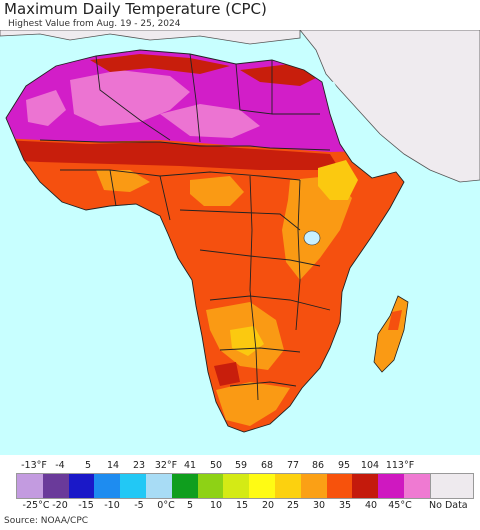  Describe the element at coordinates (190, 465) in the screenshot. I see `fahrenheit-tick: 41` at that location.